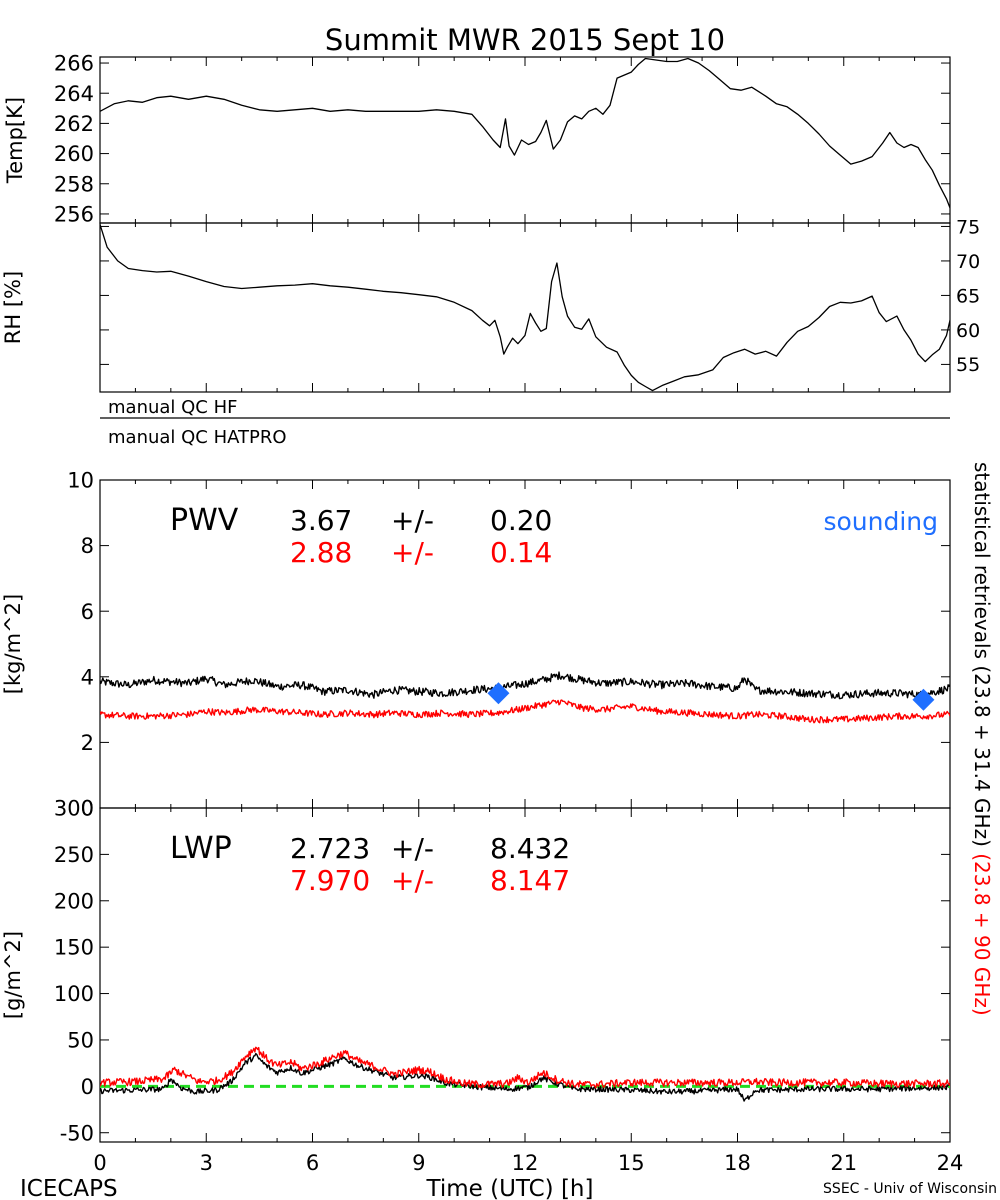 The height and width of the screenshot is (1200, 1000). I want to click on right-label-statistical: statistical retrievals (23.8 + 31.4 GHz), so click(982, 654).